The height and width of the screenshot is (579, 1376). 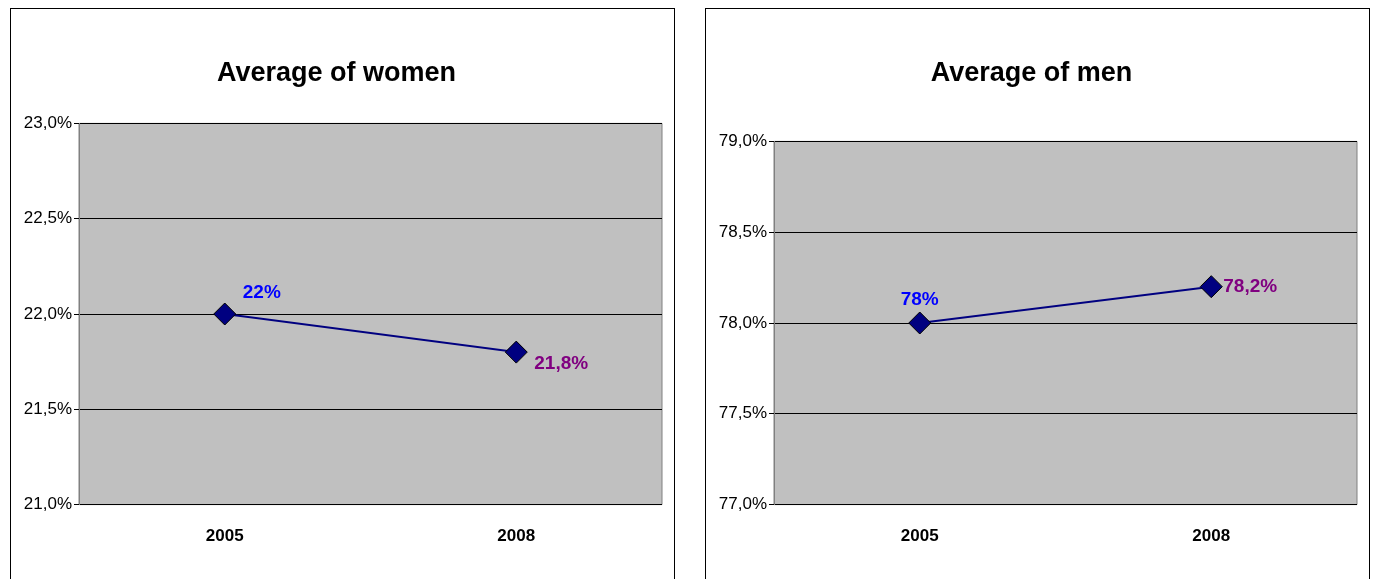 What do you see at coordinates (742, 413) in the screenshot?
I see `y-tick-label: 77,5%` at bounding box center [742, 413].